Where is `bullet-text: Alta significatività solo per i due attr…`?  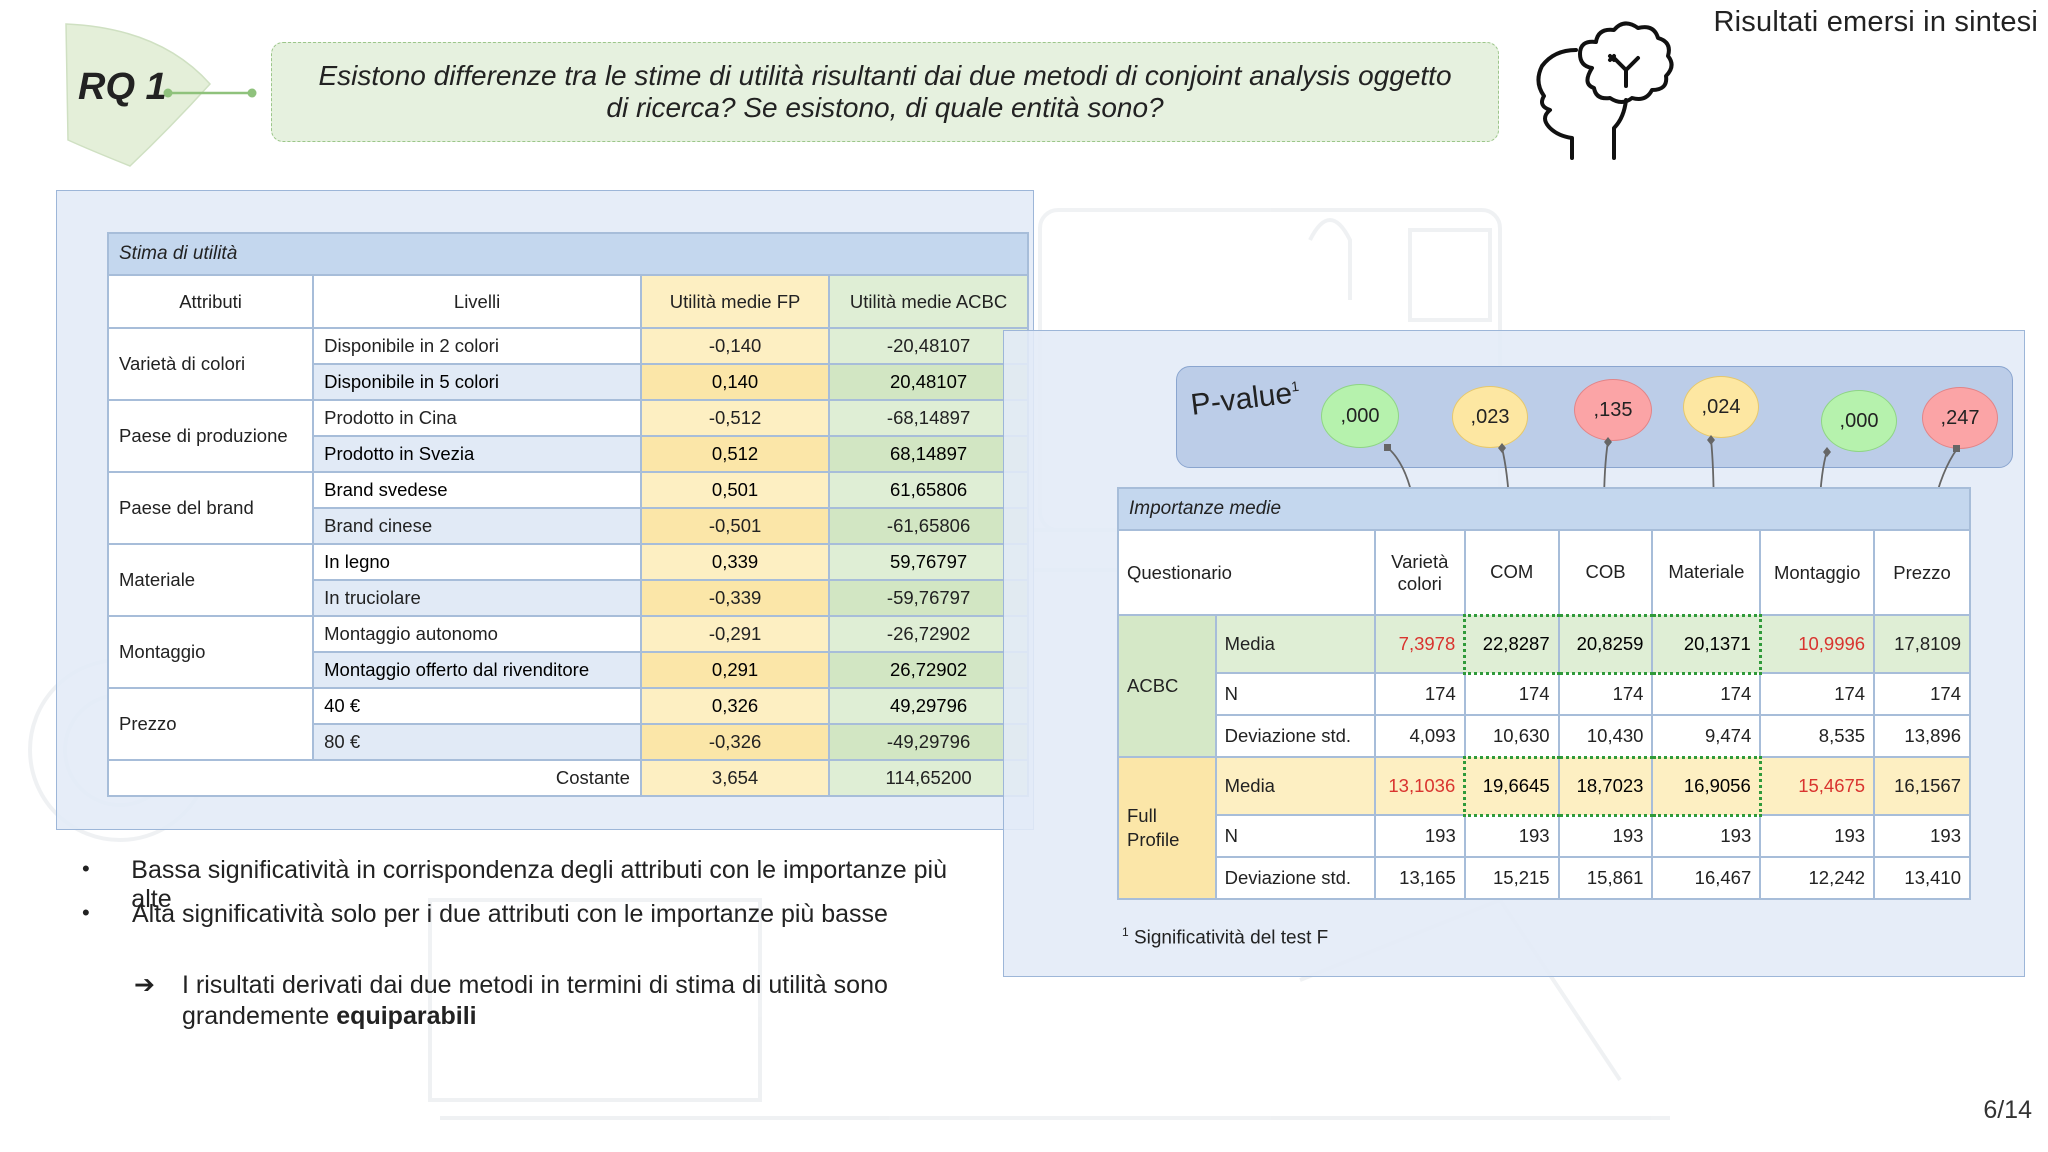 bullet-text: Alta significatività solo per i due attr… is located at coordinates (510, 914).